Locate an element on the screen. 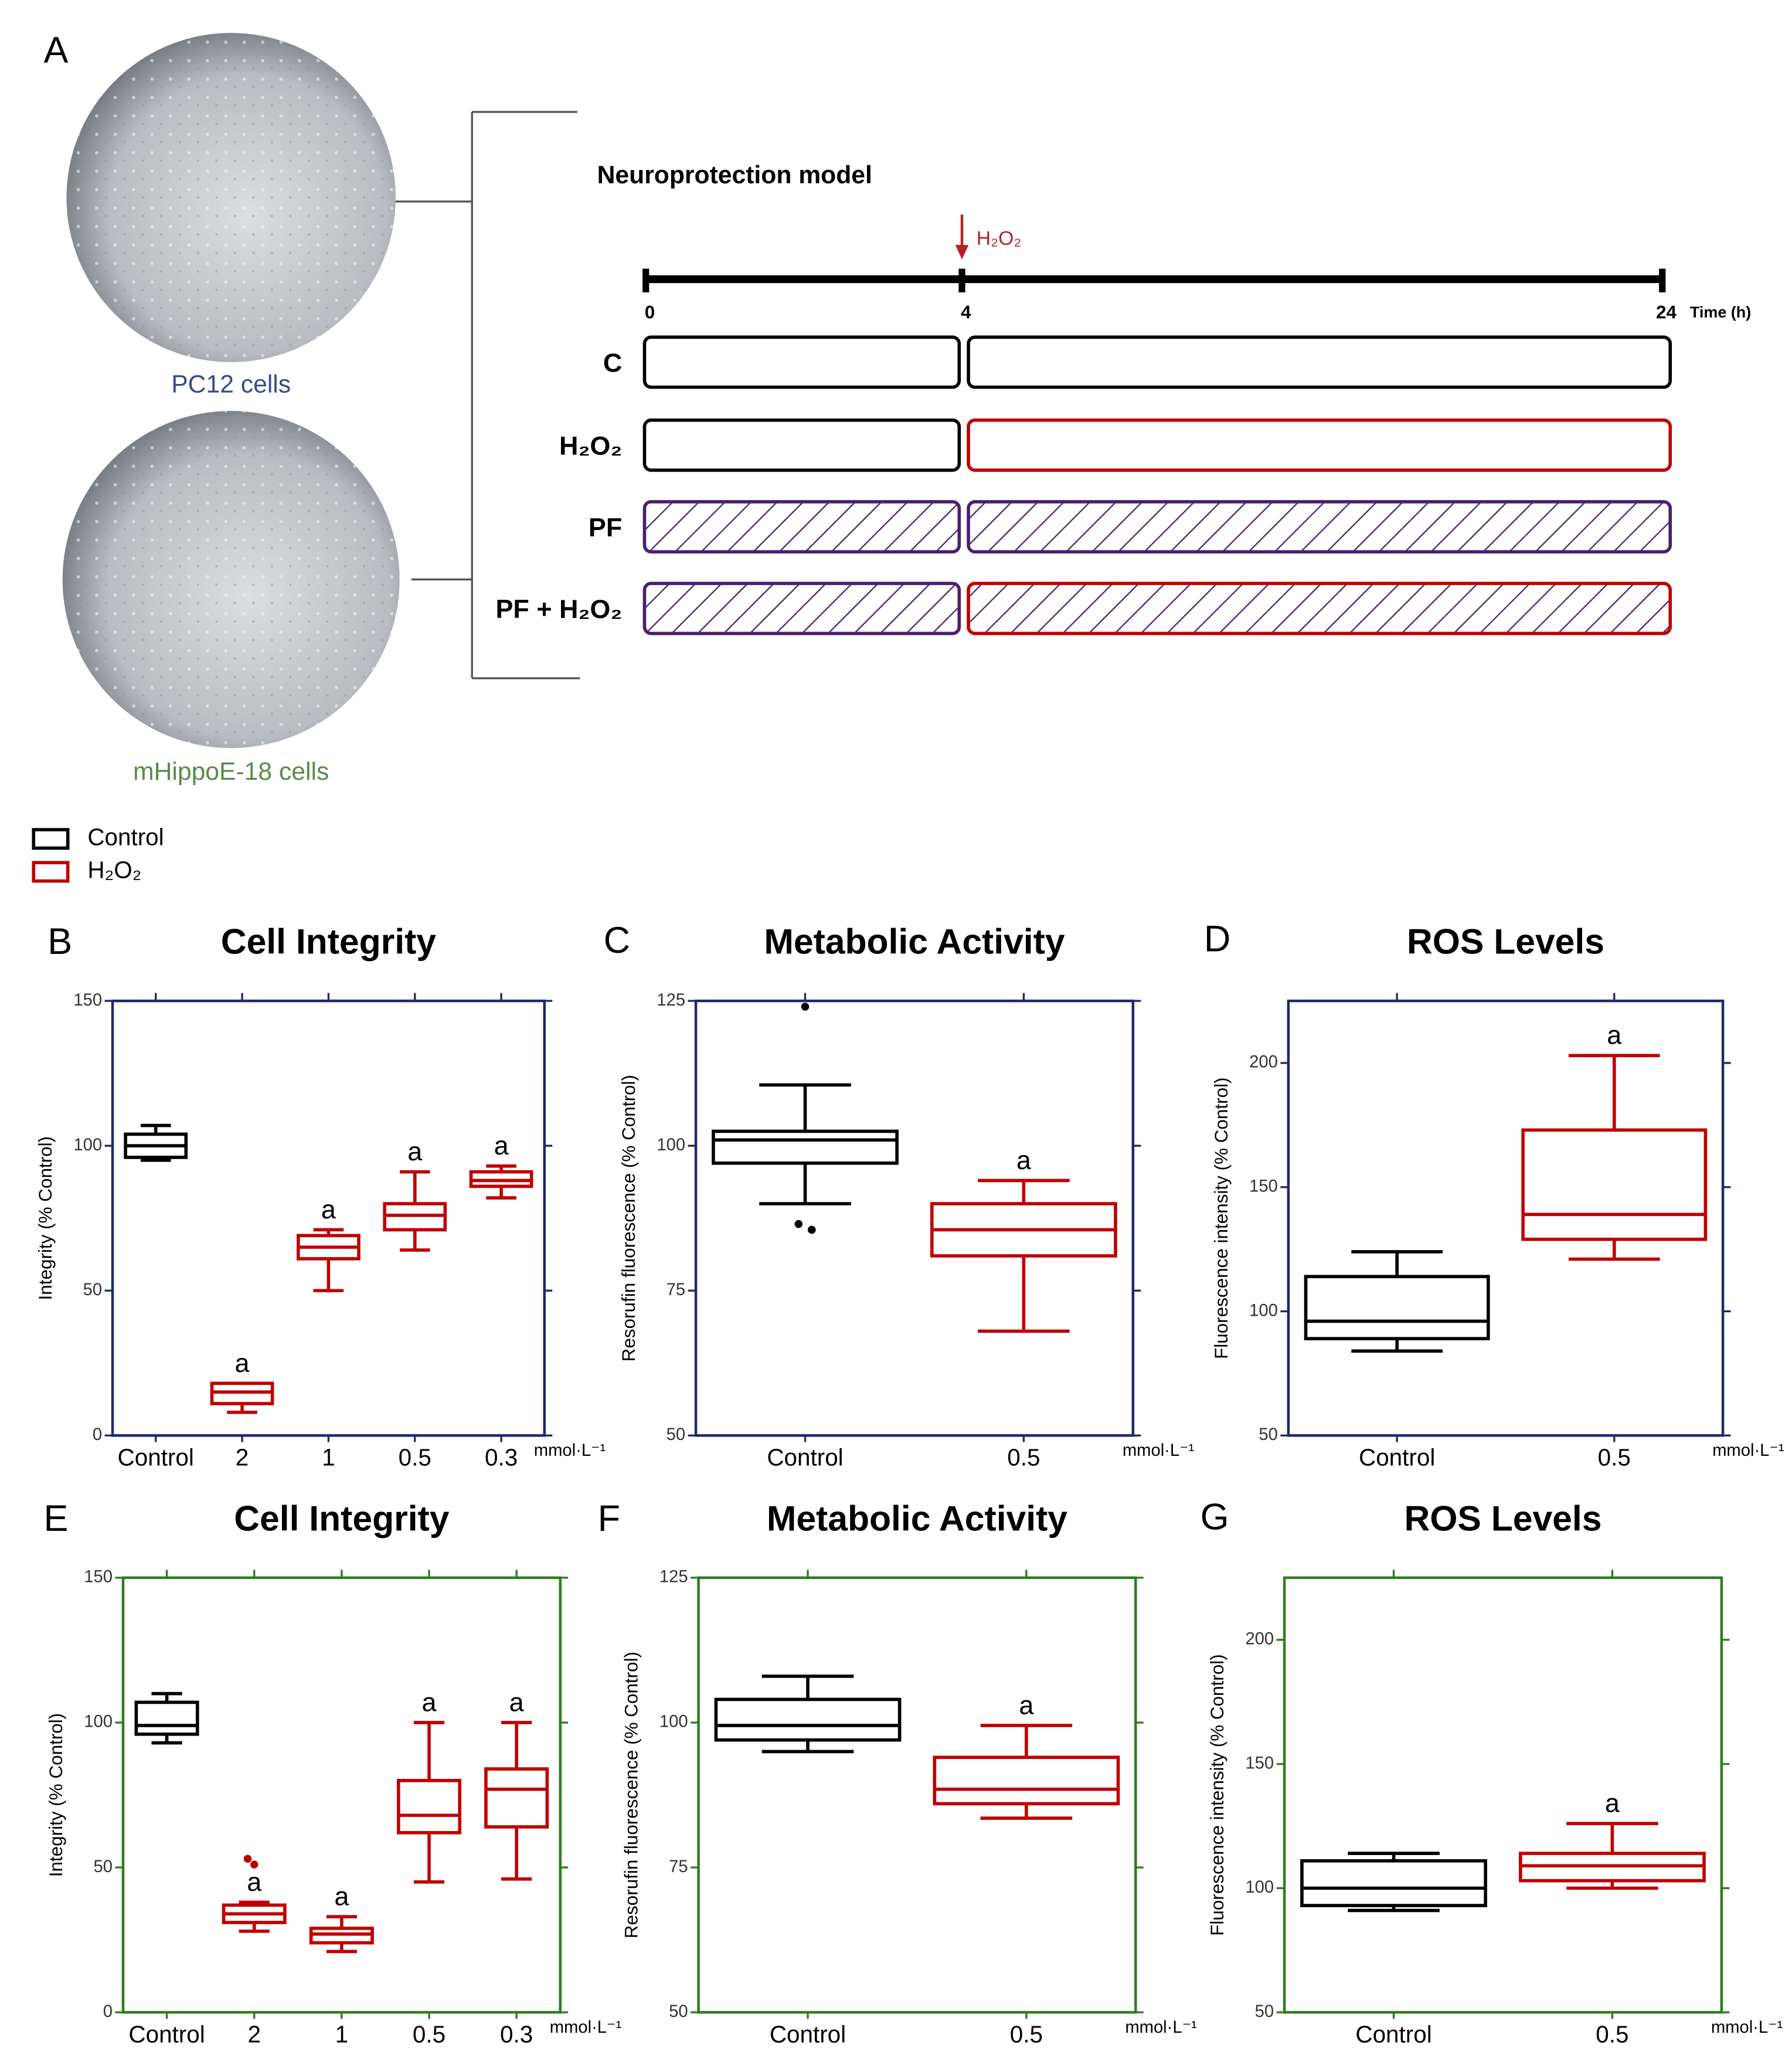  y-tick-label: 75 is located at coordinates (676, 1290).